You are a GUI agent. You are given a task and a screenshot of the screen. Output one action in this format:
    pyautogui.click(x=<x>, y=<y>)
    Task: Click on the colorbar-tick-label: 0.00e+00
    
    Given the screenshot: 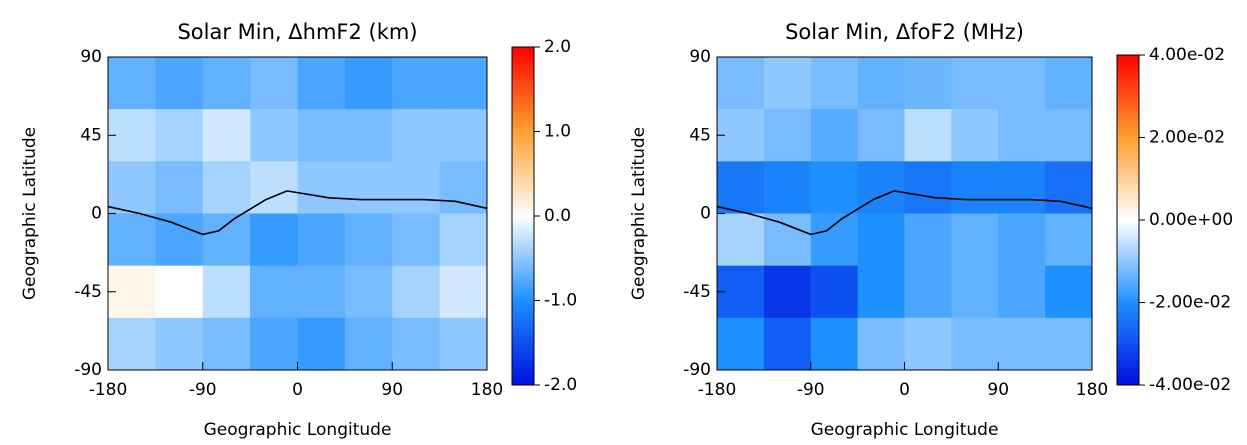 What is the action you would take?
    pyautogui.click(x=1191, y=220)
    